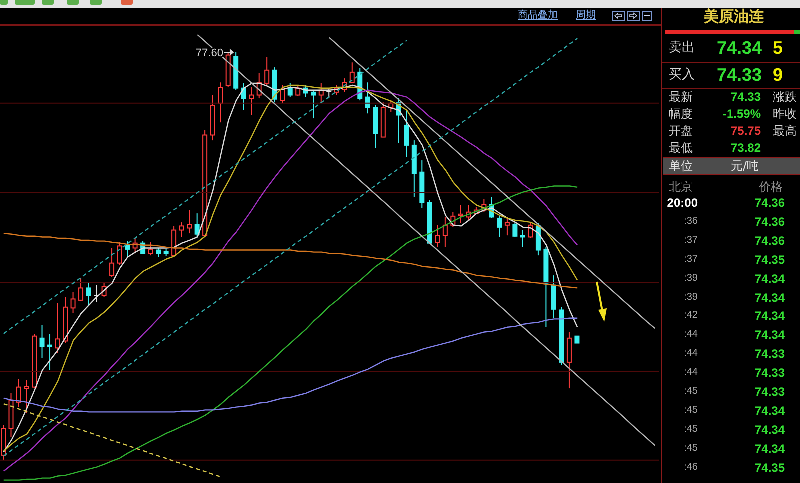 This screenshot has width=800, height=483. What do you see at coordinates (681, 114) in the screenshot?
I see `text: 幅度` at bounding box center [681, 114].